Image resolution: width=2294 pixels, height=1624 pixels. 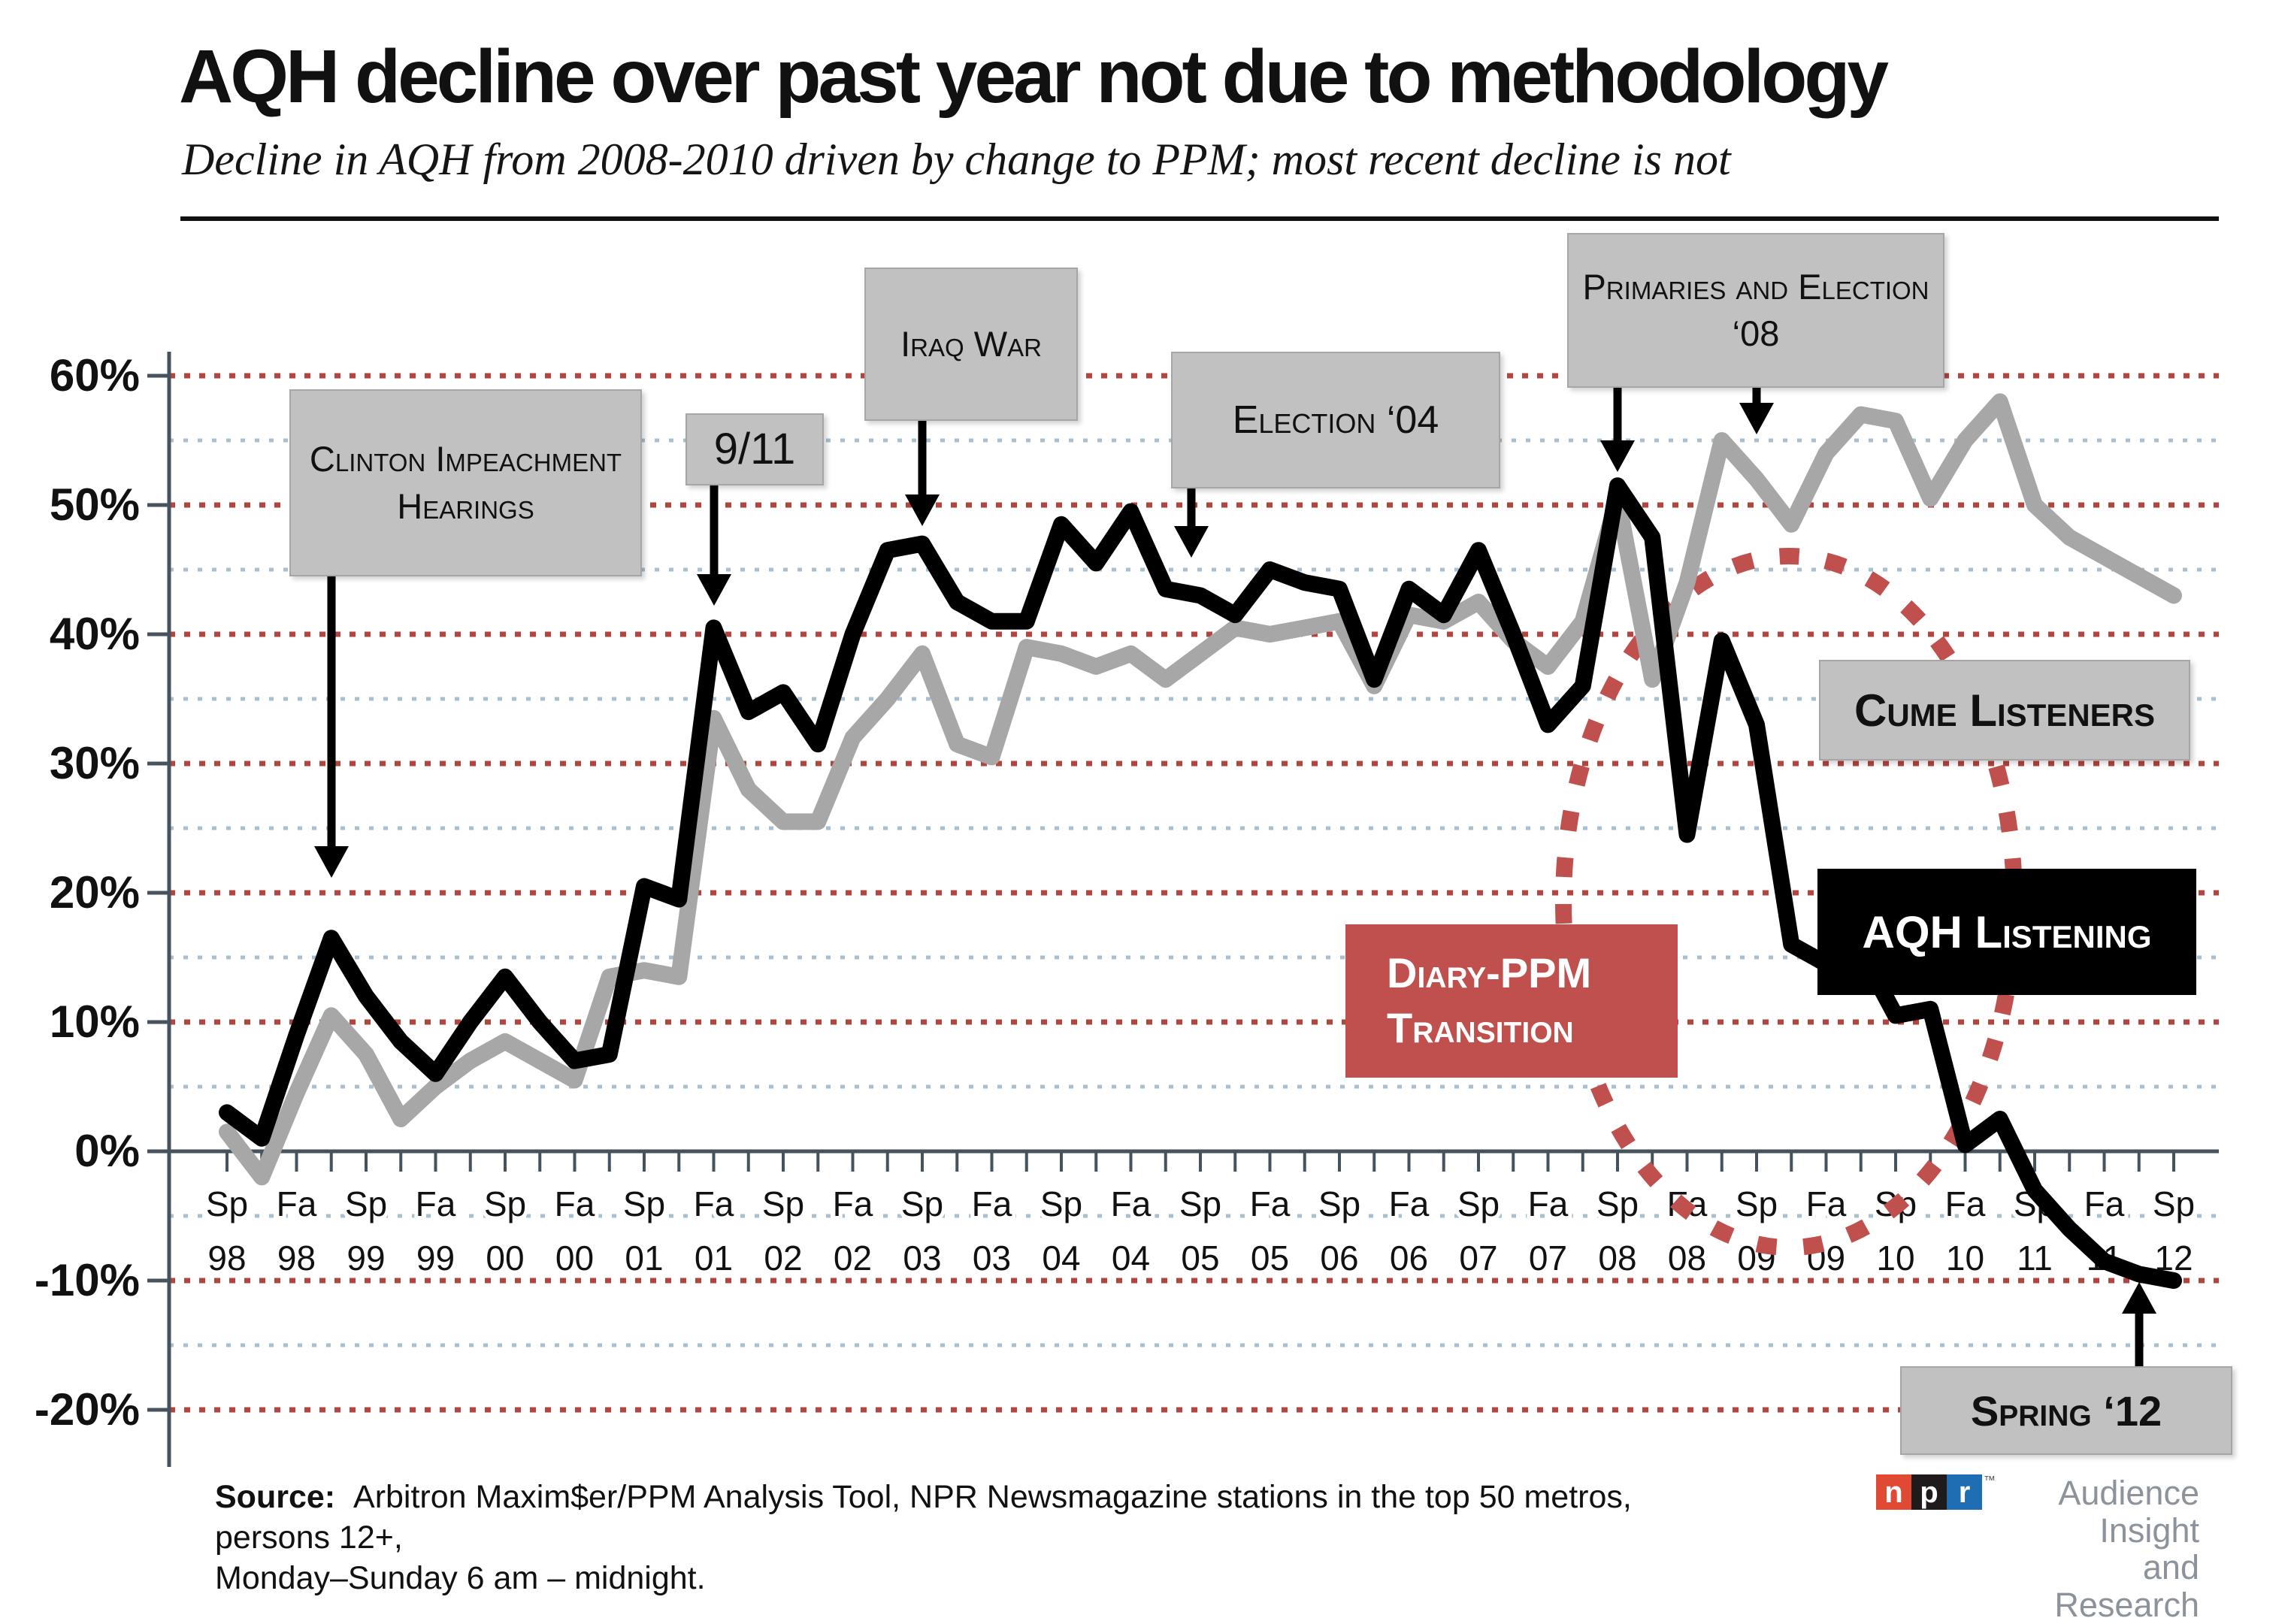 I want to click on annotation-clinton-impeachment: Clinton Impeachment Hearings, so click(x=465, y=482).